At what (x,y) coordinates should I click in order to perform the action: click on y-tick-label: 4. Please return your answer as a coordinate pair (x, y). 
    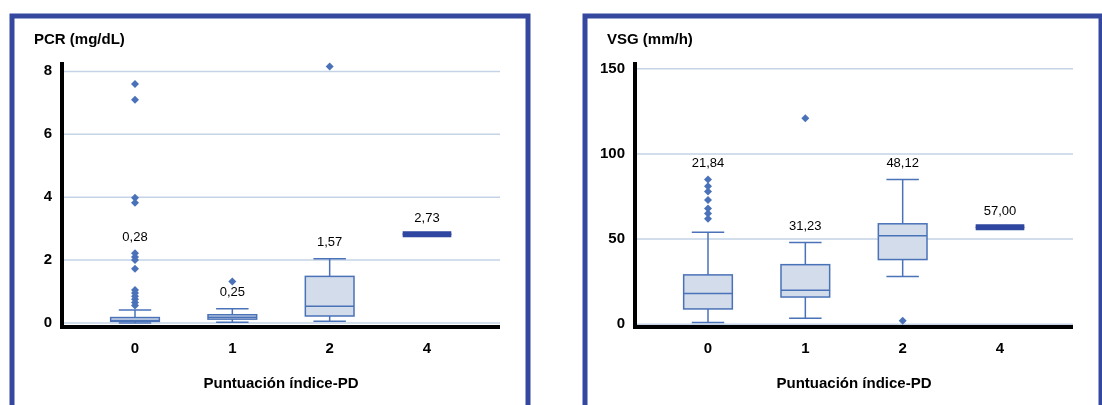
    Looking at the image, I should click on (48, 196).